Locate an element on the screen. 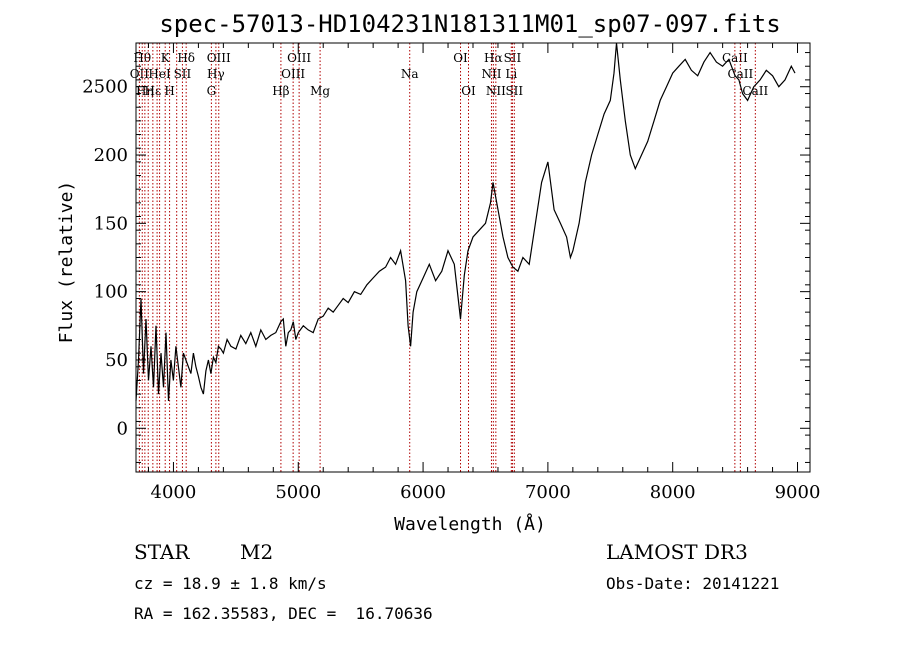  emission-line-label: OII is located at coordinates (140, 74).